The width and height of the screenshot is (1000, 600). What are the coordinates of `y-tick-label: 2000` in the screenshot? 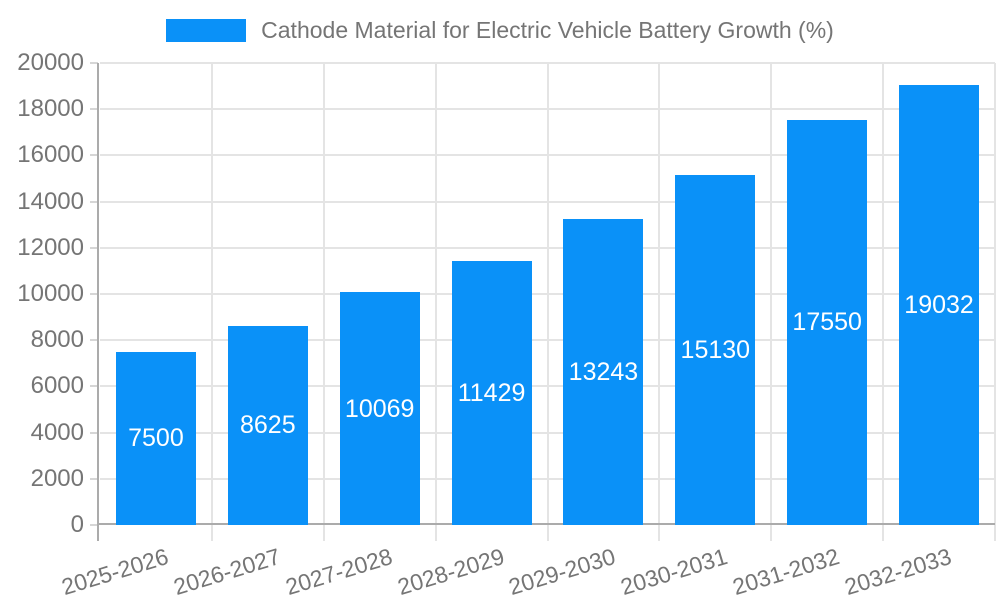 It's located at (57, 478).